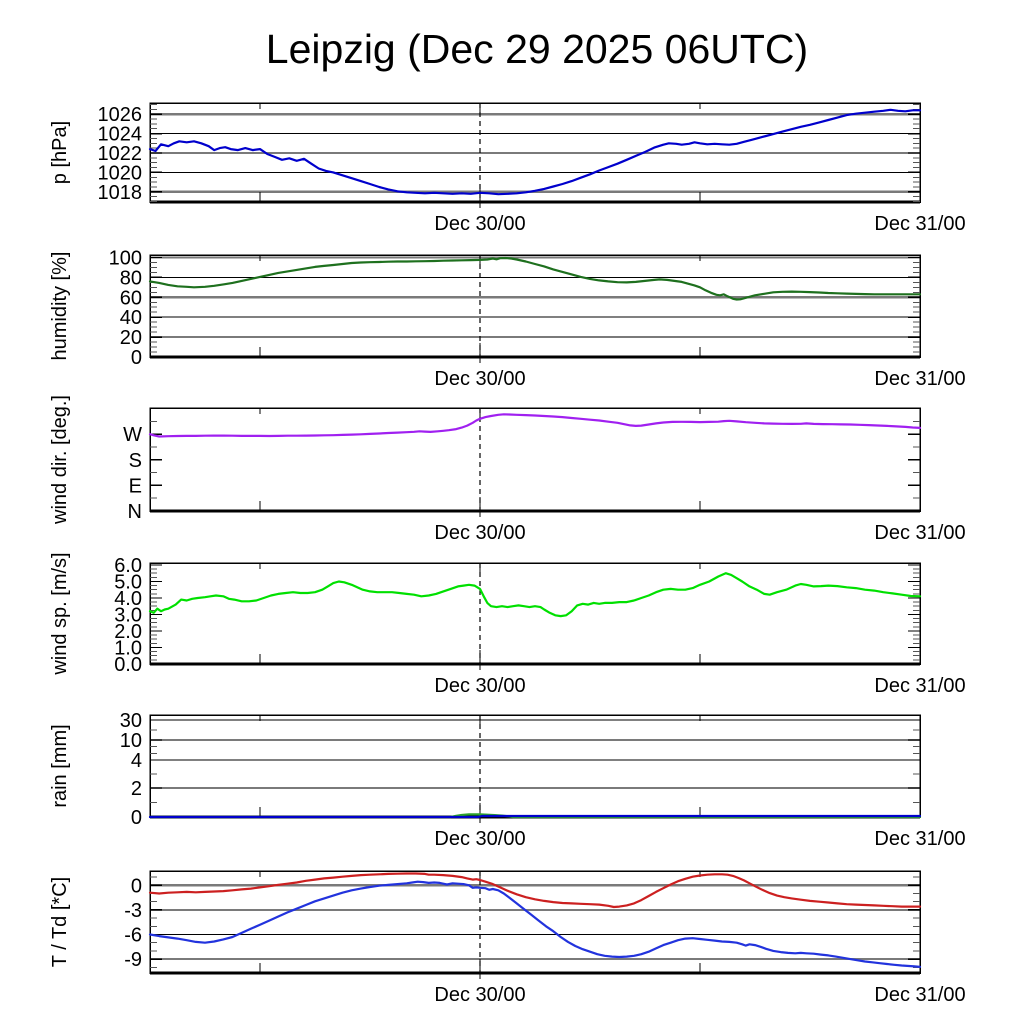  What do you see at coordinates (131, 278) in the screenshot?
I see `ytick-label: 80` at bounding box center [131, 278].